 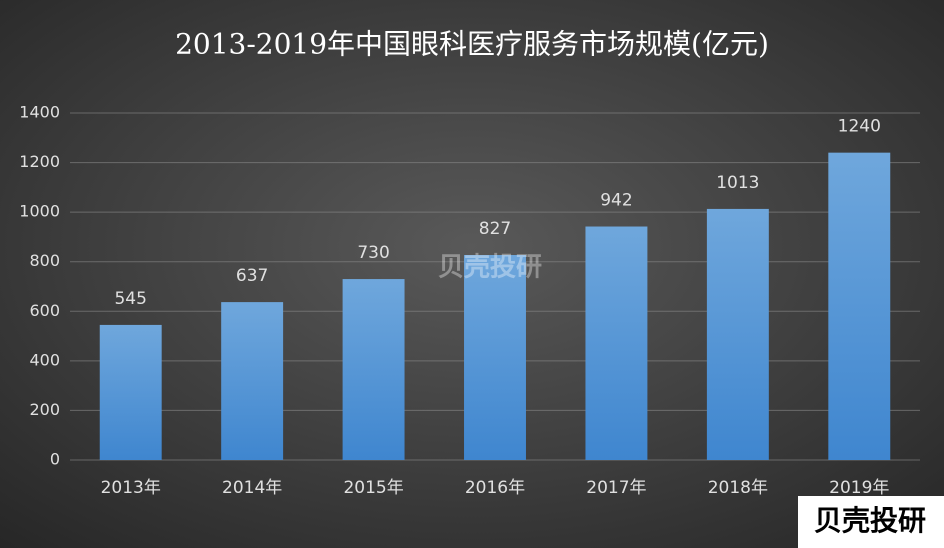 What do you see at coordinates (373, 488) in the screenshot?
I see `x-tick-label: 2015年` at bounding box center [373, 488].